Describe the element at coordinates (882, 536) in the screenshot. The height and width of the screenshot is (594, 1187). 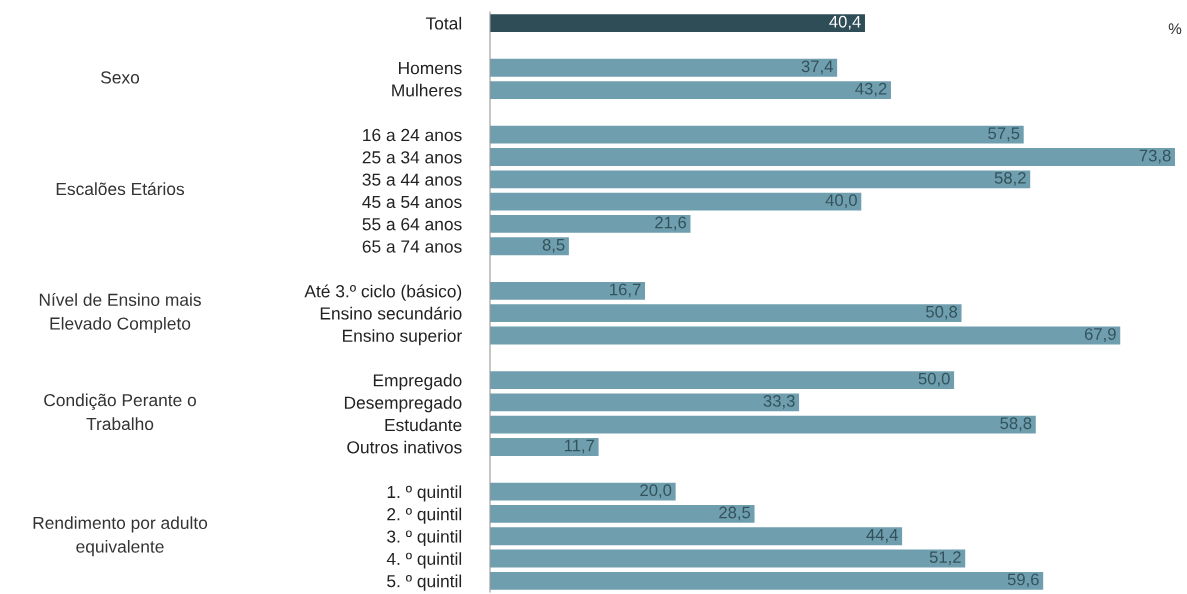
I see `data-label: 44,4` at that location.